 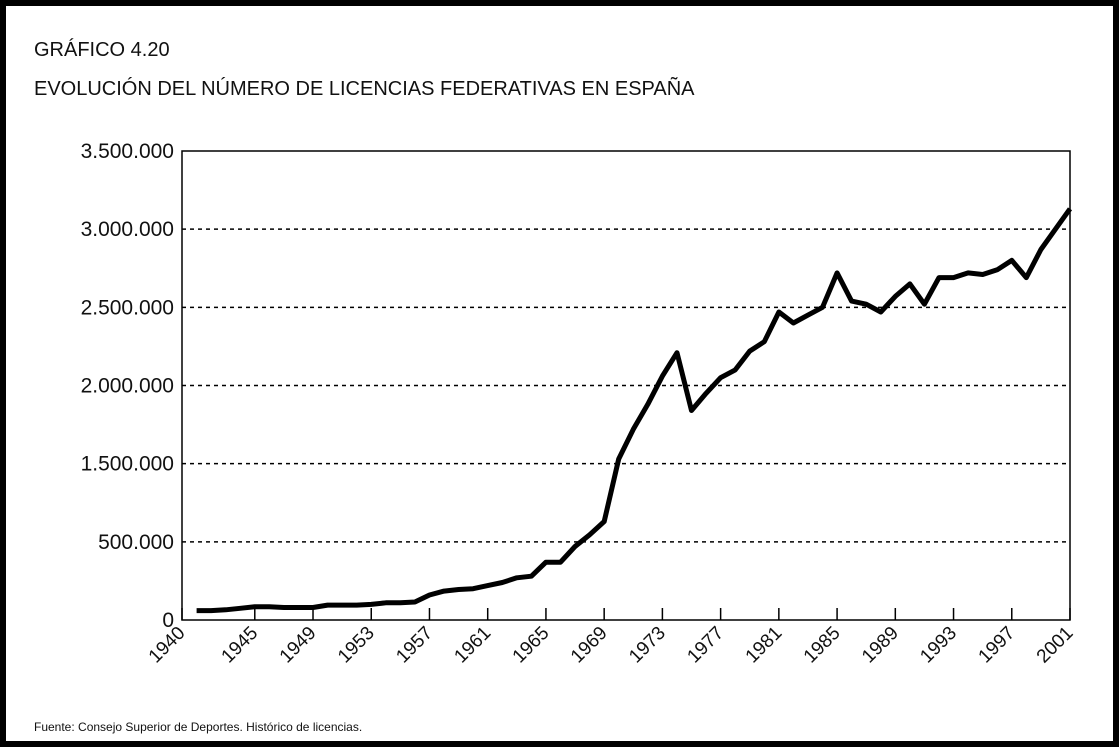 What do you see at coordinates (127, 464) in the screenshot?
I see `y-tick-label: 1.500.000` at bounding box center [127, 464].